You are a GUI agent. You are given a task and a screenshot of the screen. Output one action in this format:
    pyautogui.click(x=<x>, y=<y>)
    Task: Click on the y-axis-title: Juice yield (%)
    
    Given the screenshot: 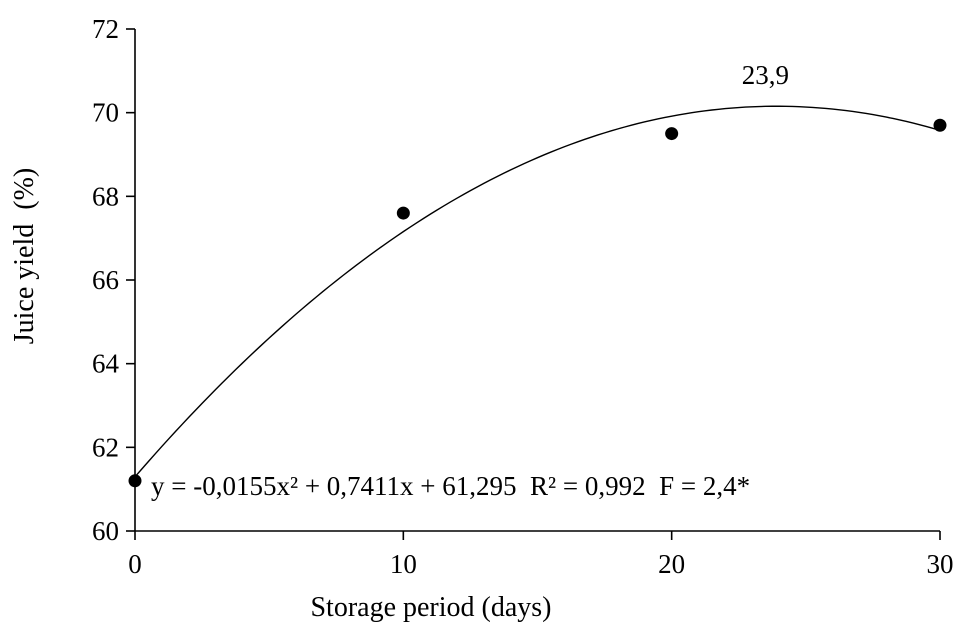 What is the action you would take?
    pyautogui.click(x=24, y=256)
    